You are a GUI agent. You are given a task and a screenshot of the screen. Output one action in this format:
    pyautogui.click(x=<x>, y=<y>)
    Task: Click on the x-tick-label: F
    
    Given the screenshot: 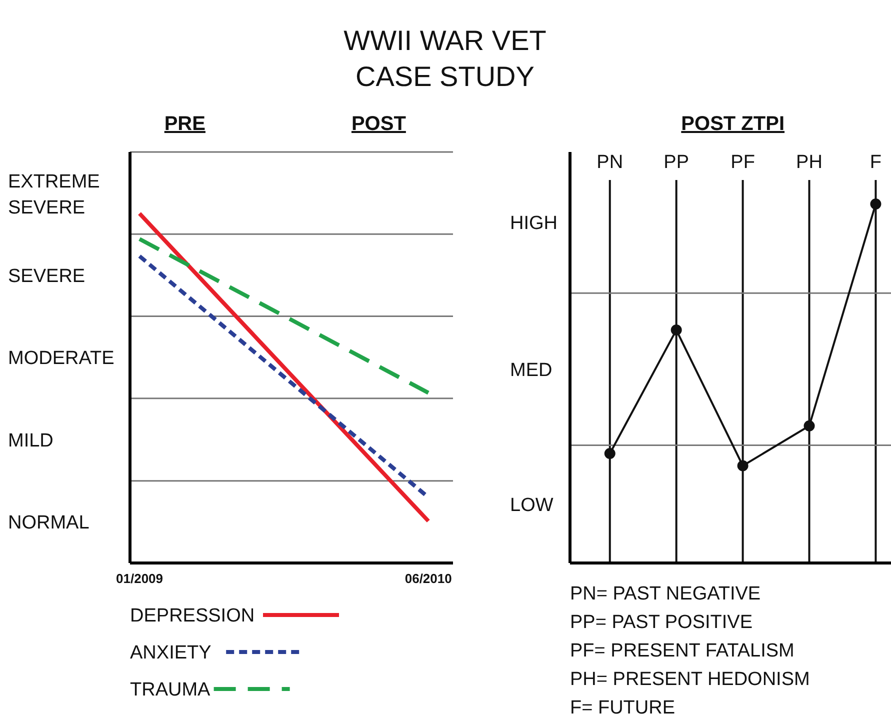 What is the action you would take?
    pyautogui.click(x=876, y=162)
    